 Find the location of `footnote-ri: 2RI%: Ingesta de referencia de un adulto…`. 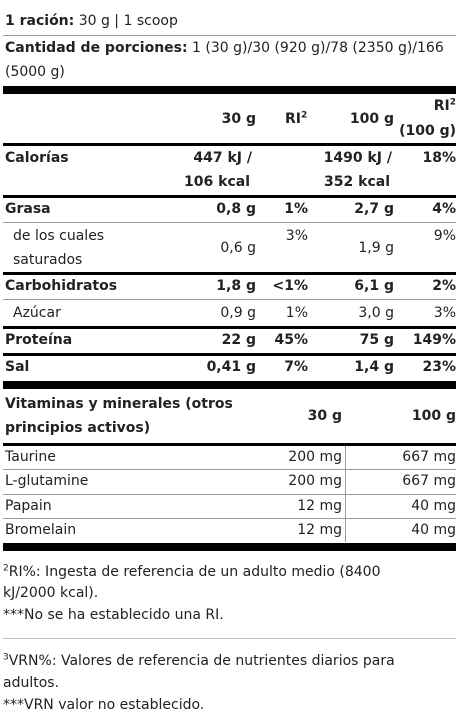

footnote-ri: 2RI%: Ingesta de referencia de un adulto… is located at coordinates (192, 571).